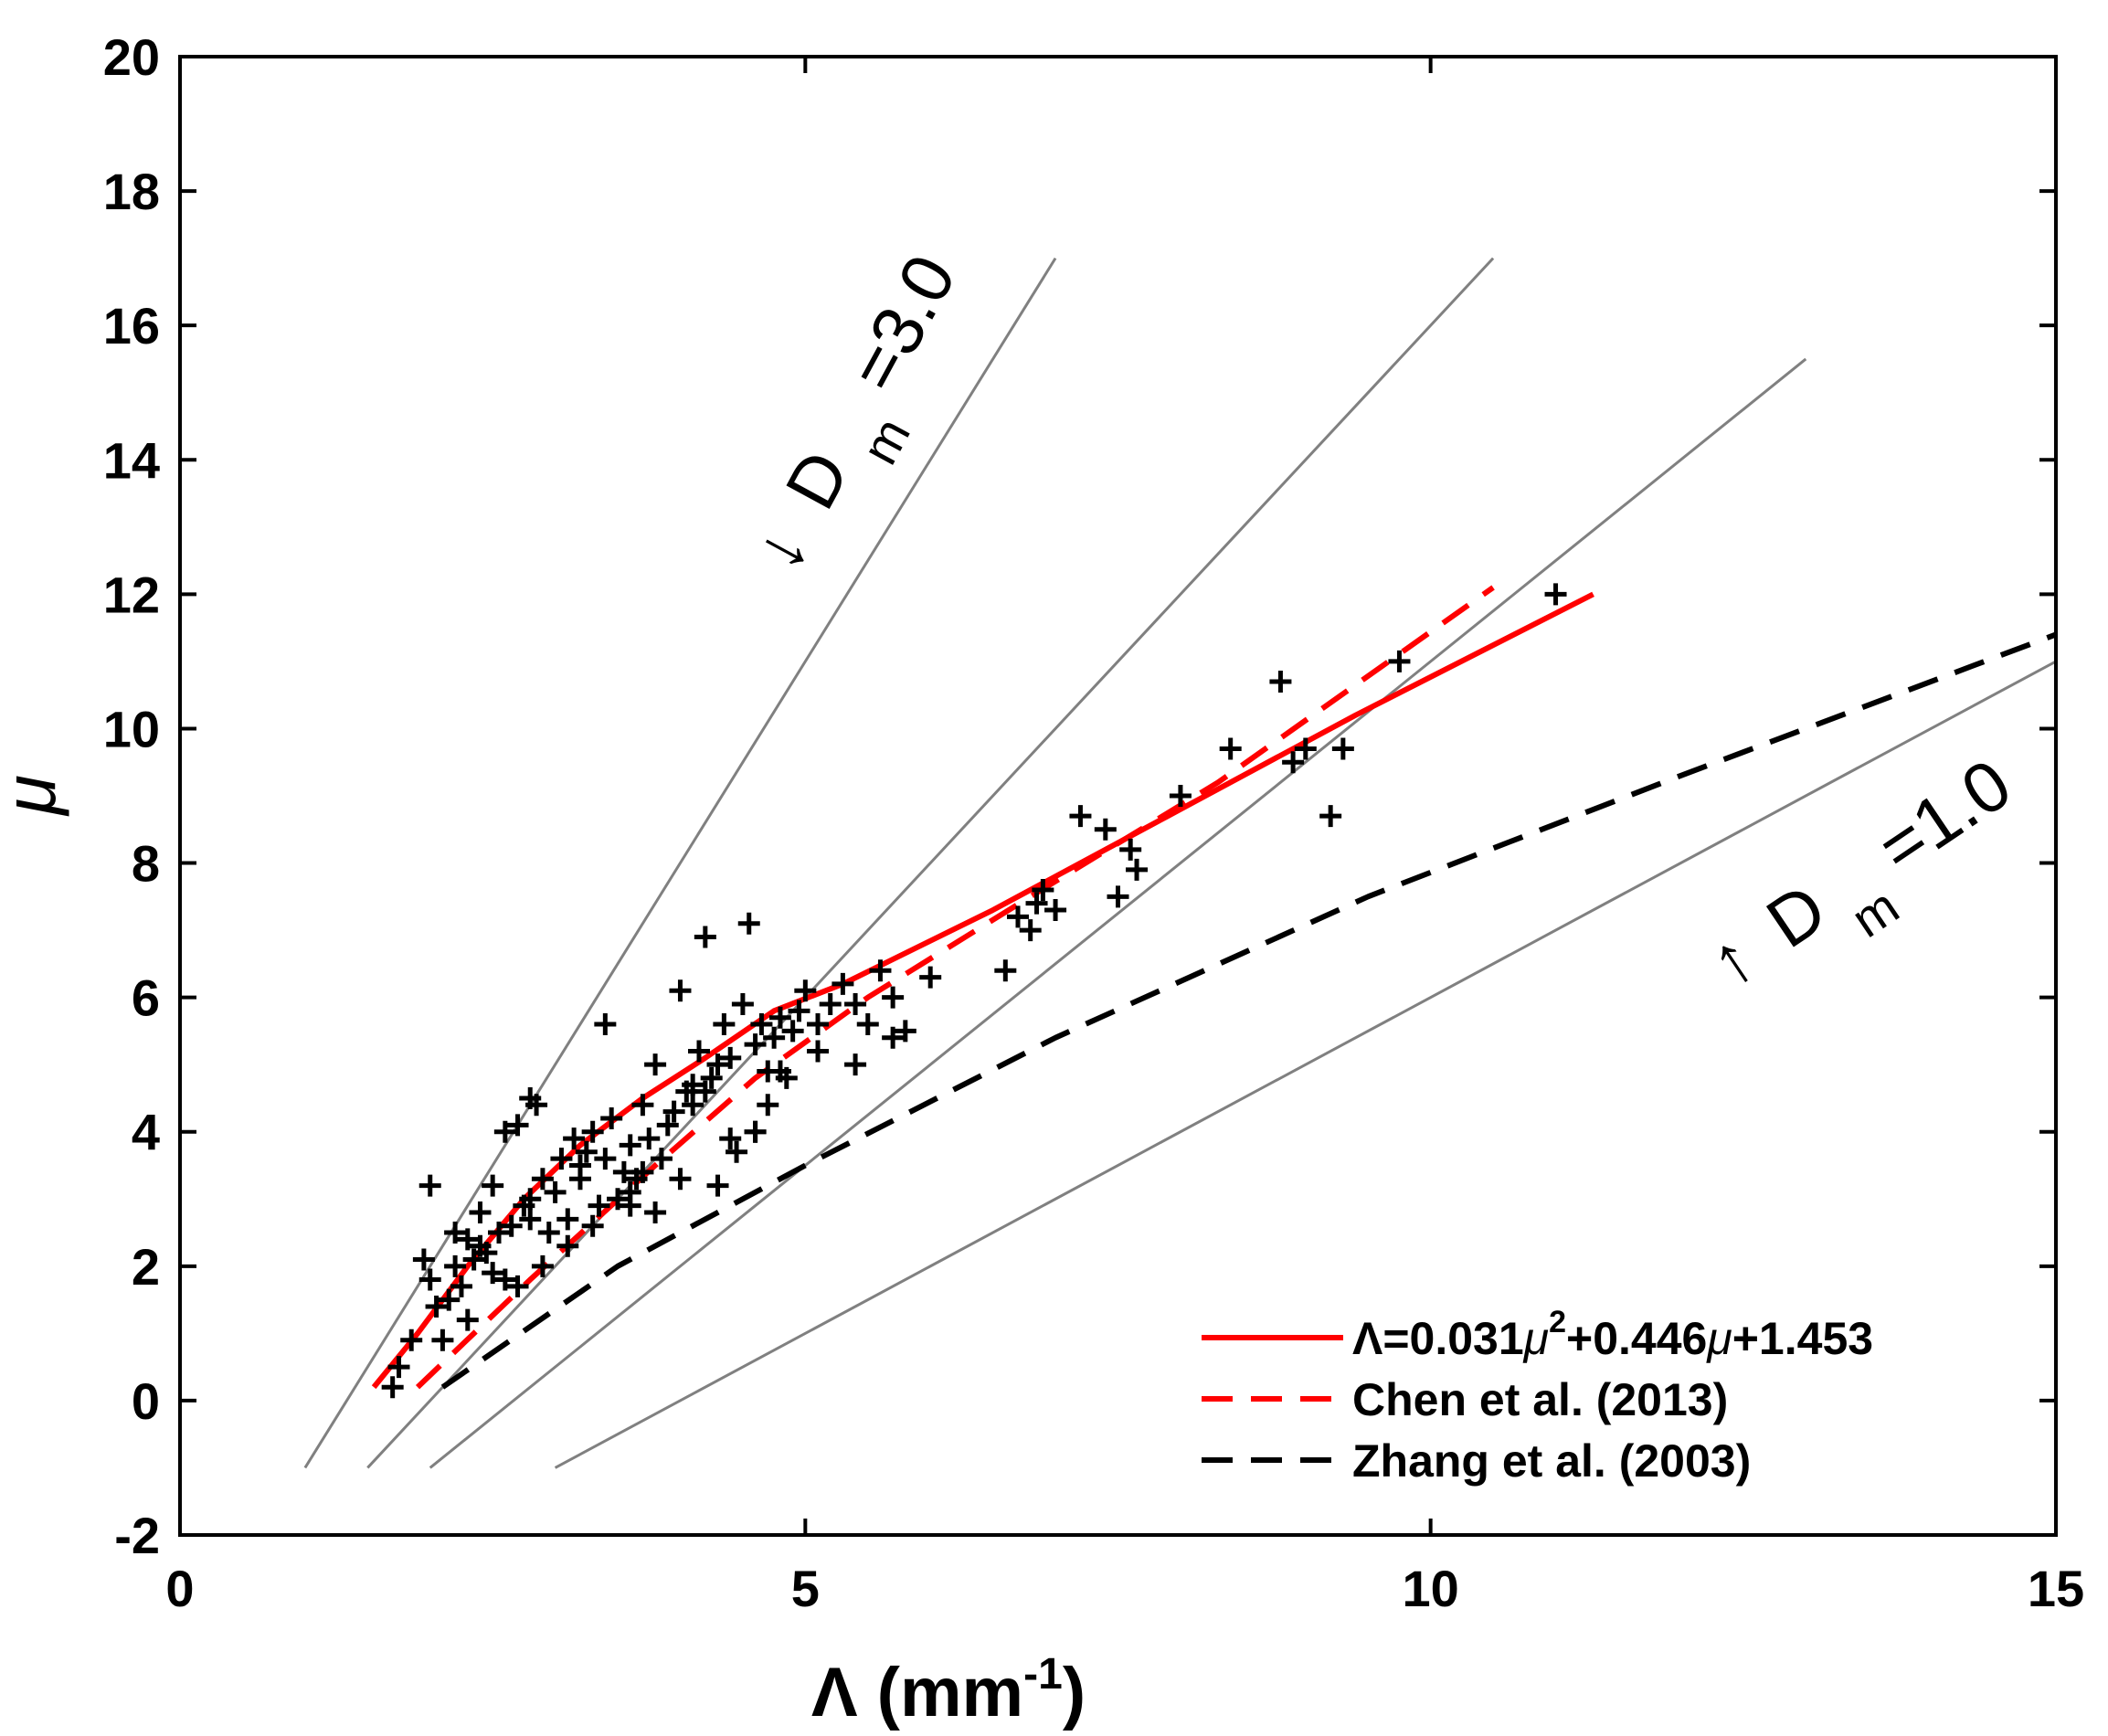  I want to click on svg-text: ↑ D m =1.0, so click(1869, 887).